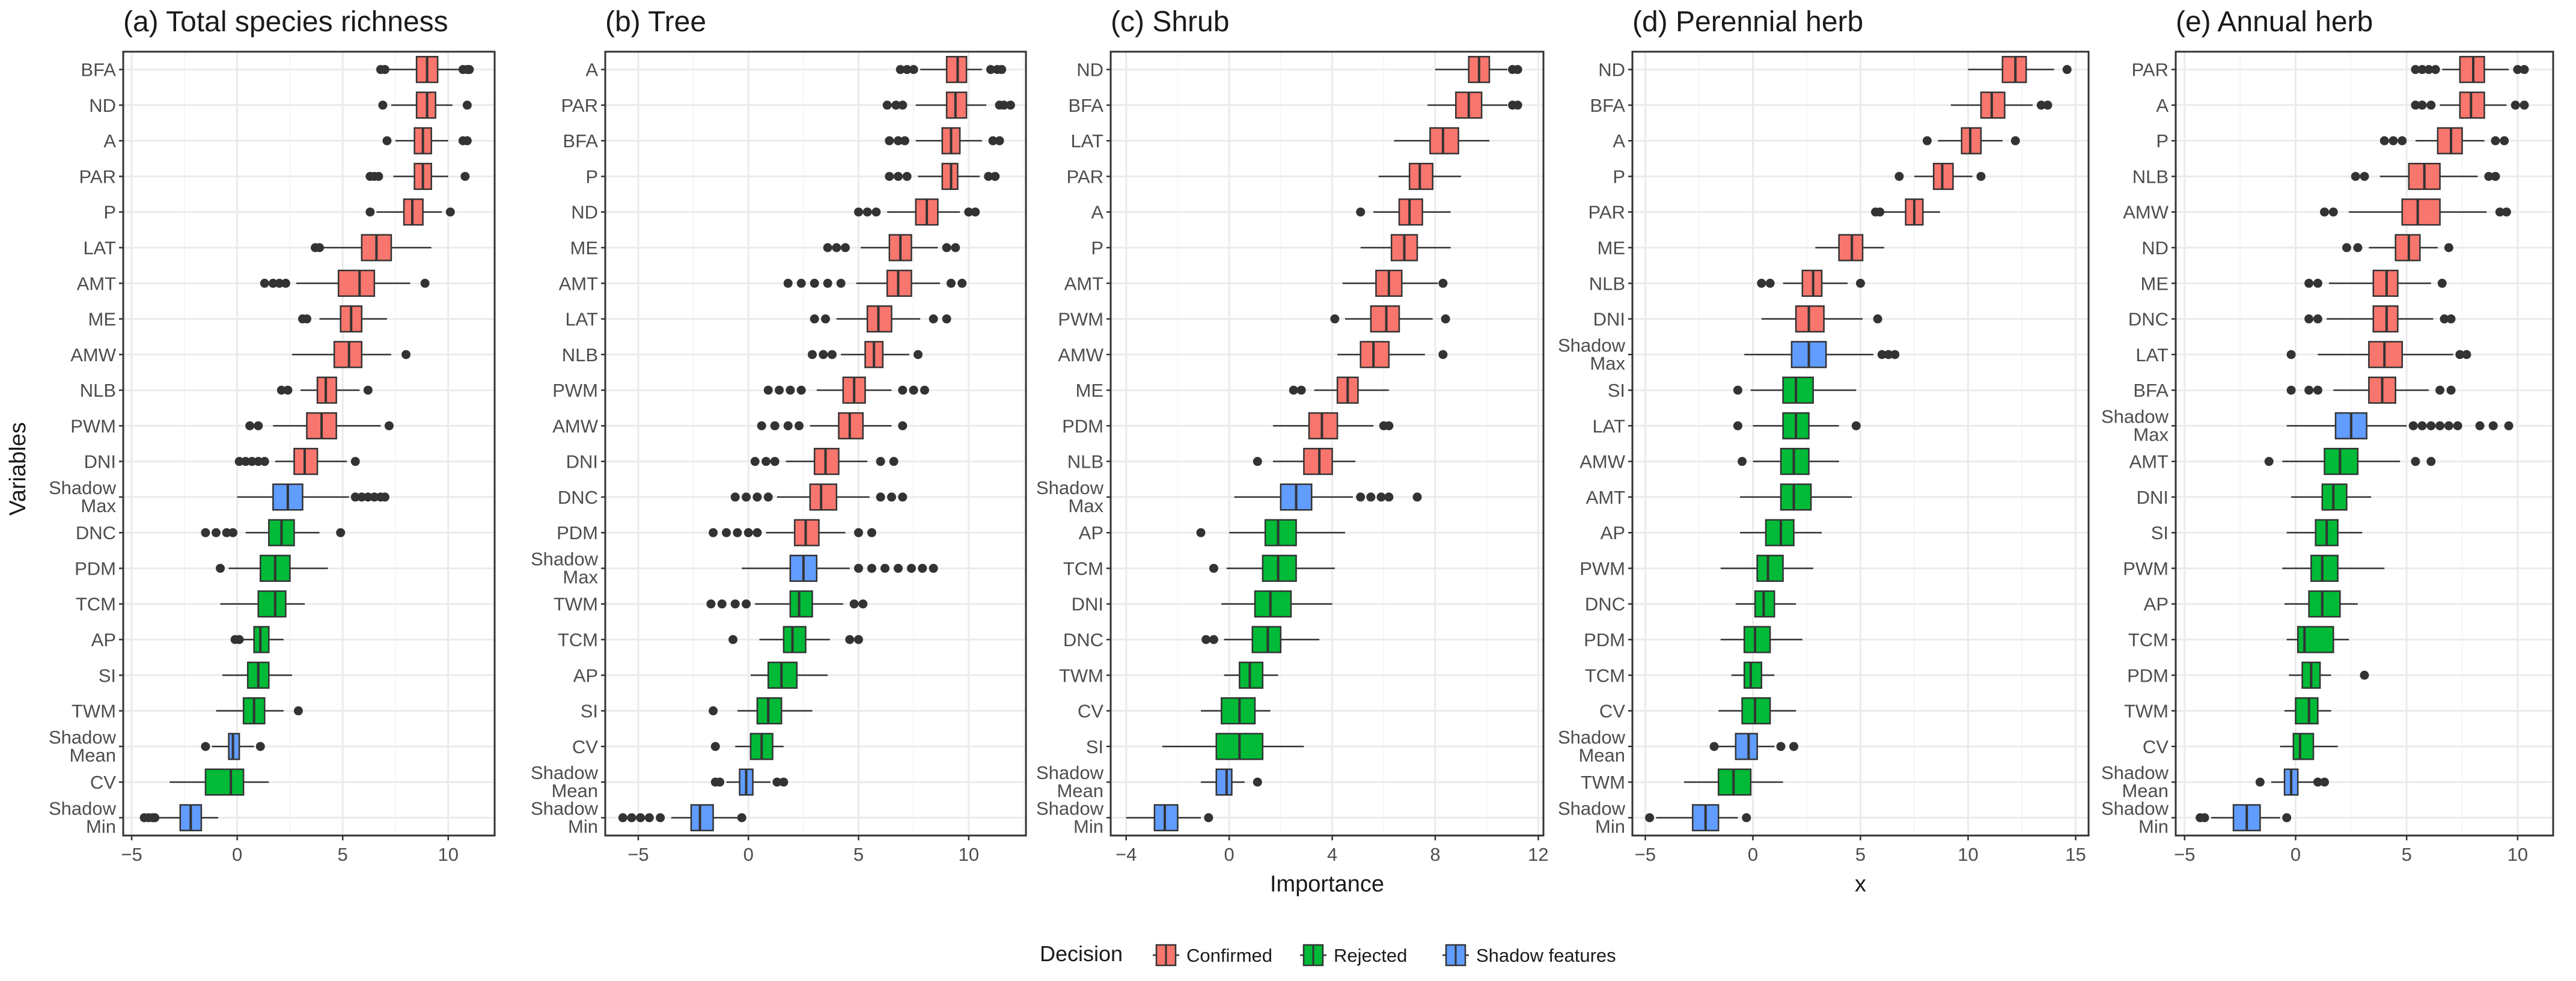  I want to click on legend-item-confirmed: Confirmed, so click(1212, 955).